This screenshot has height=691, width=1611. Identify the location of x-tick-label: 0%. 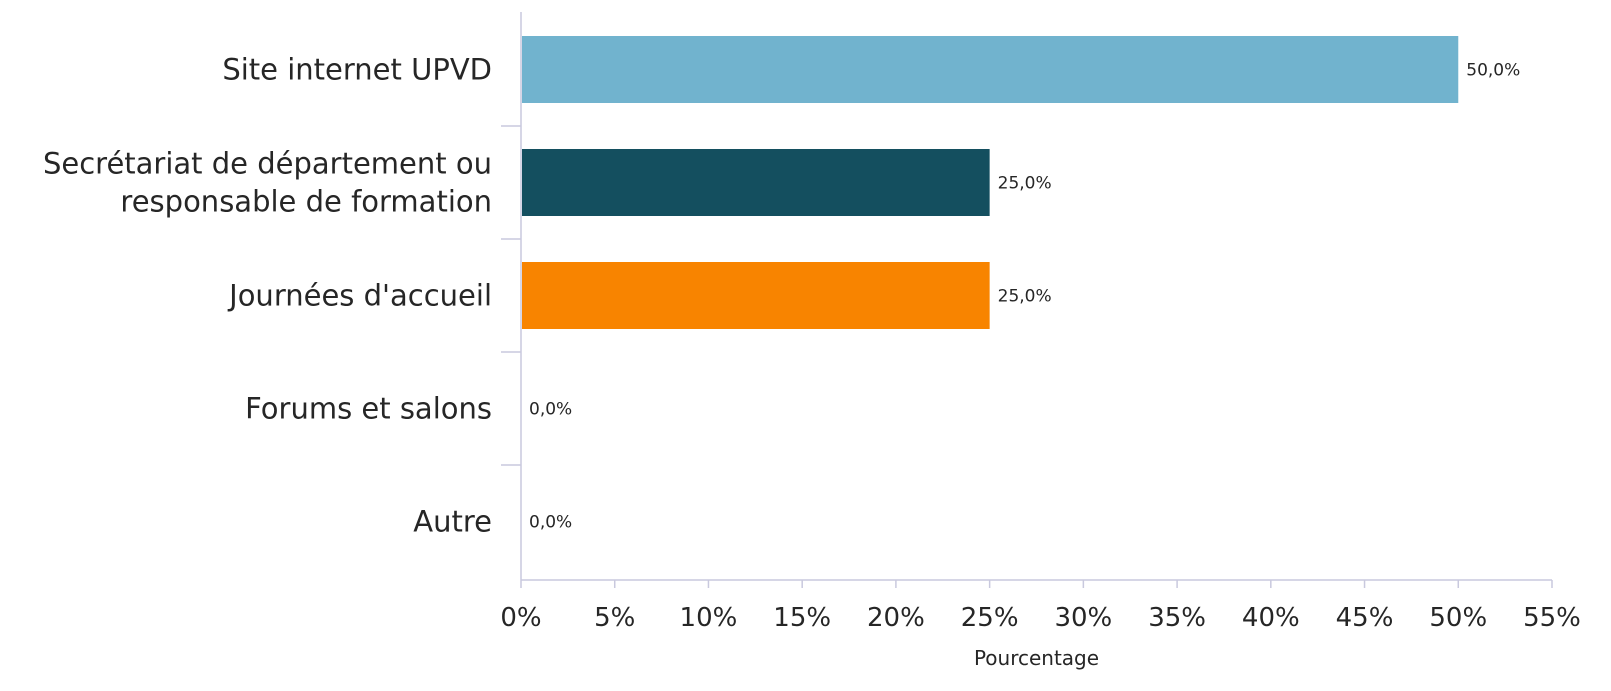
(520, 618).